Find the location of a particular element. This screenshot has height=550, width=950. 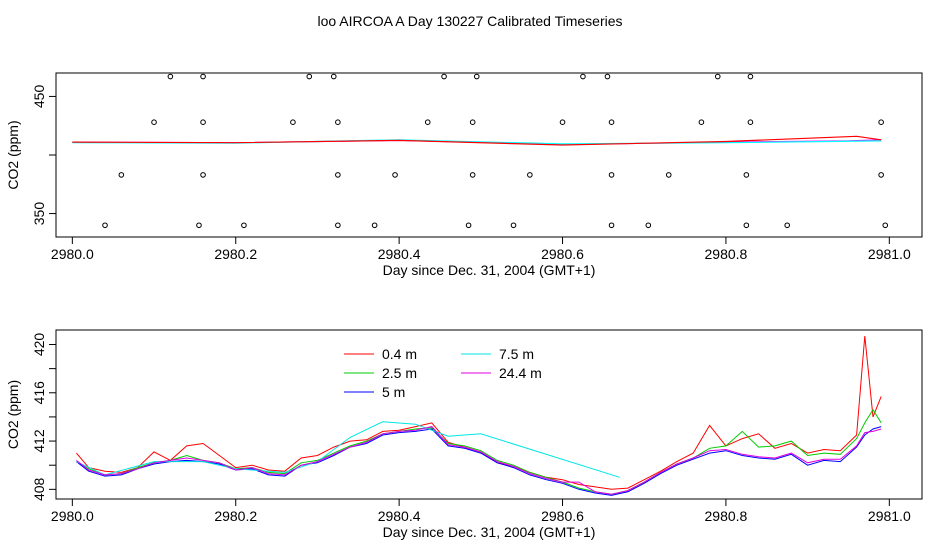

panel0-y-tick-label: 350 is located at coordinates (39, 214).